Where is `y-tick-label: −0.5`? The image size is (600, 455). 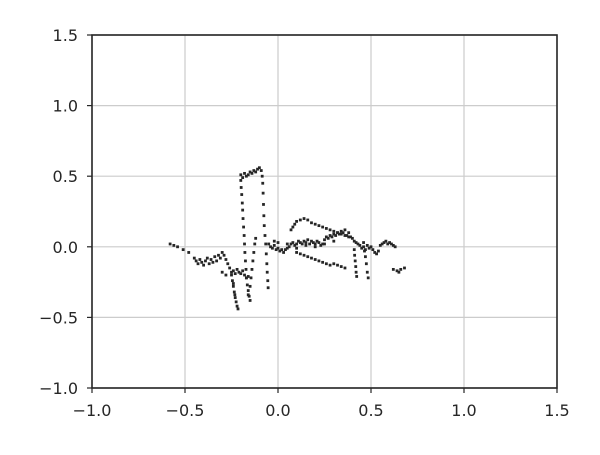 y-tick-label: −0.5 is located at coordinates (58, 317).